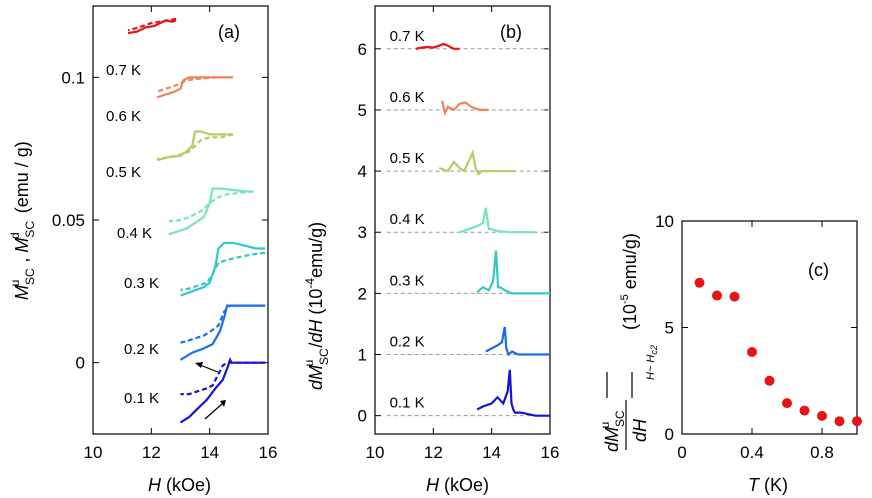 The image size is (872, 498). What do you see at coordinates (210, 391) in the screenshot?
I see `sweep-arrows` at bounding box center [210, 391].